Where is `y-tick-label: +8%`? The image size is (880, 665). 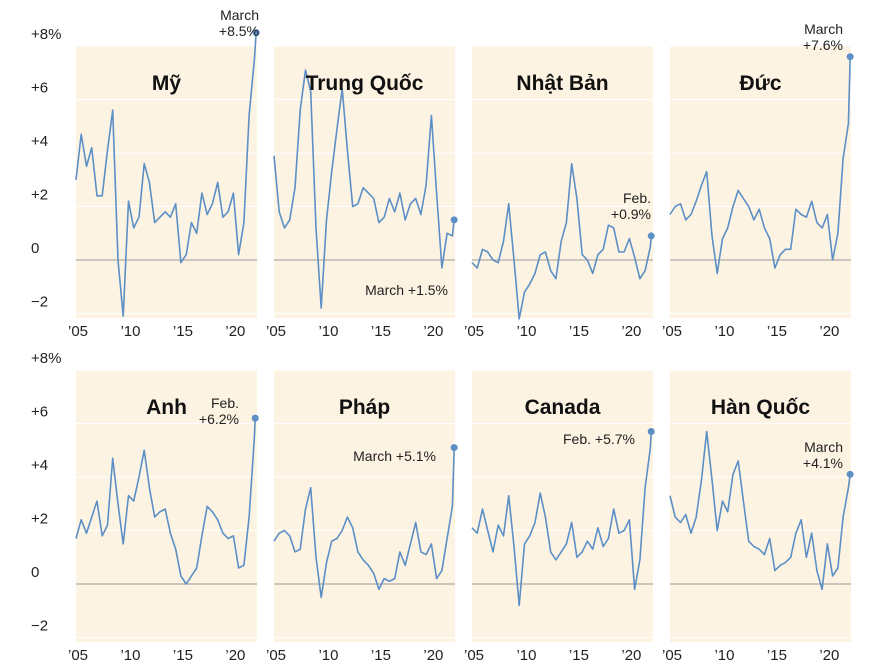 y-tick-label: +8% is located at coordinates (46, 34).